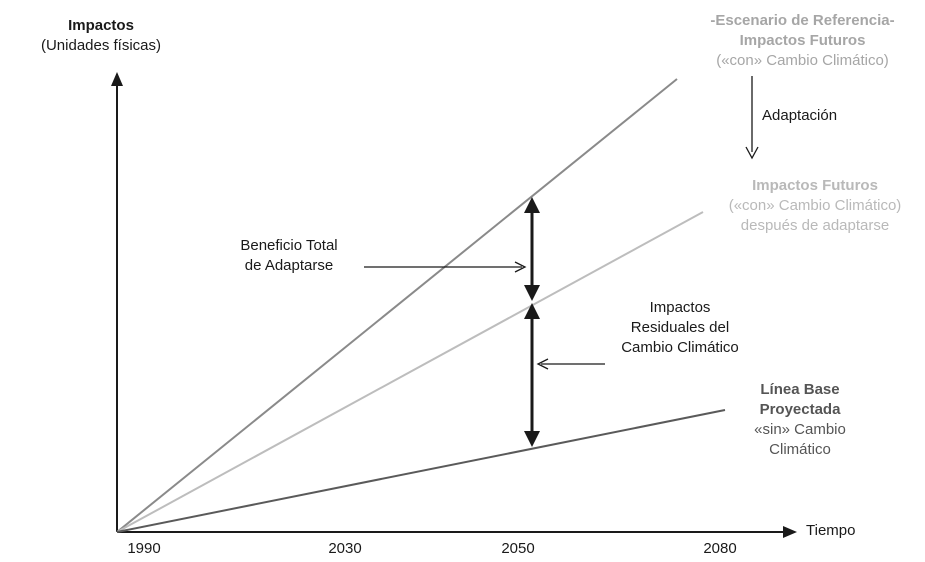 This screenshot has height=562, width=925. Describe the element at coordinates (802, 20) in the screenshot. I see `reference-scenario-title: -Escenario de Referencia-` at that location.